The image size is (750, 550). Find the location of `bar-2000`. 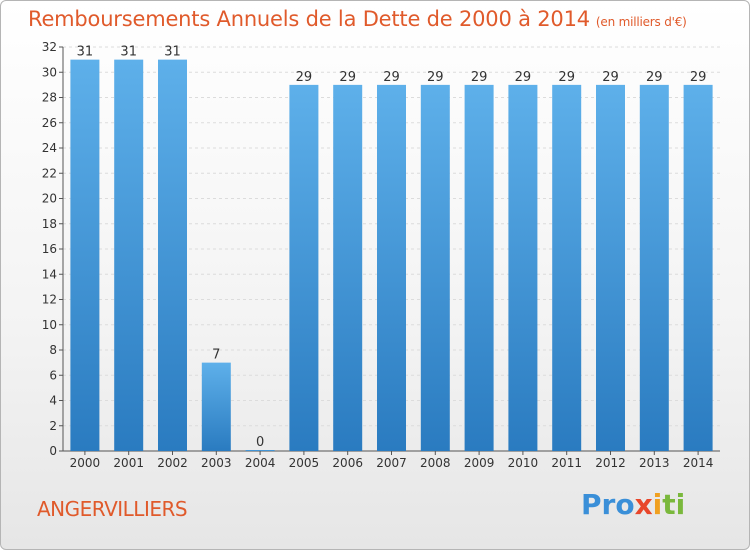

bar-2000 is located at coordinates (85, 255).